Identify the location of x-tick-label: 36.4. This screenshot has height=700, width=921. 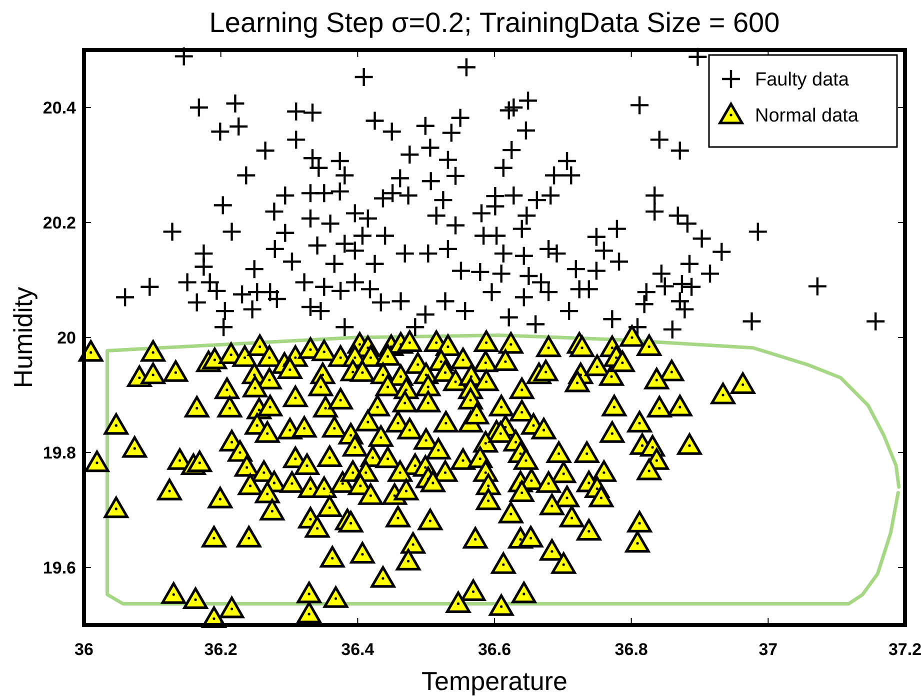
(358, 649).